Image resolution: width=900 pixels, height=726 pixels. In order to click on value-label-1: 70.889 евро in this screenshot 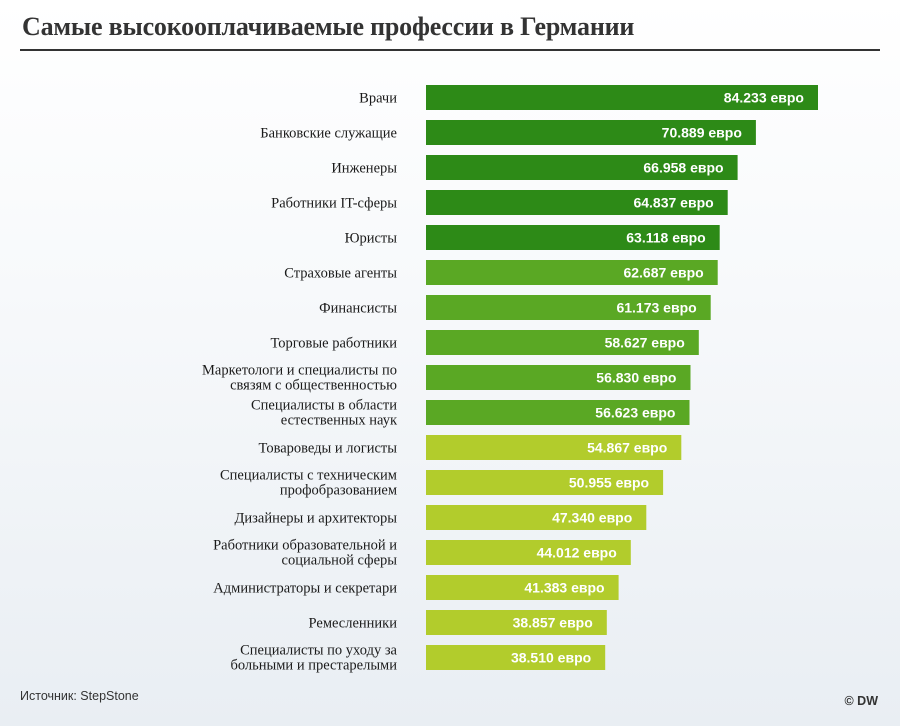, I will do `click(702, 133)`.